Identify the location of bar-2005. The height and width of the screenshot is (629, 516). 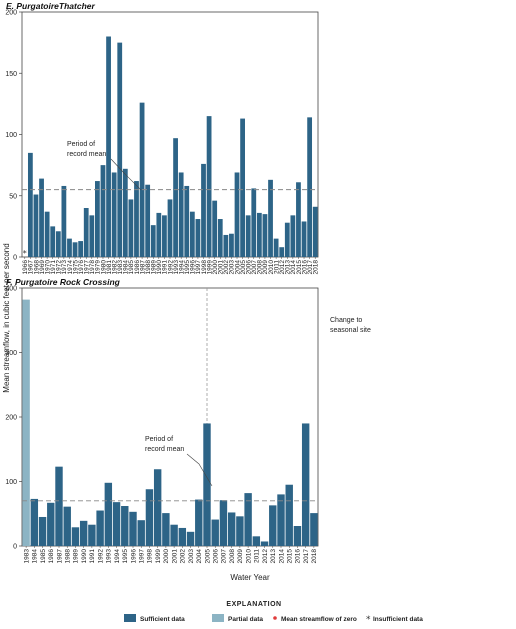
(242, 187).